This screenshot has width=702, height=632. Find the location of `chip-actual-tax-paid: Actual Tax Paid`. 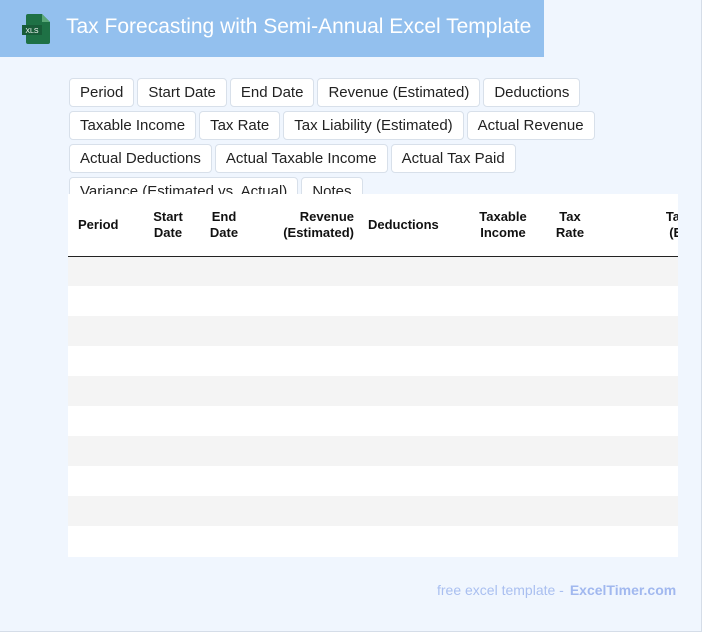

chip-actual-tax-paid: Actual Tax Paid is located at coordinates (453, 158).